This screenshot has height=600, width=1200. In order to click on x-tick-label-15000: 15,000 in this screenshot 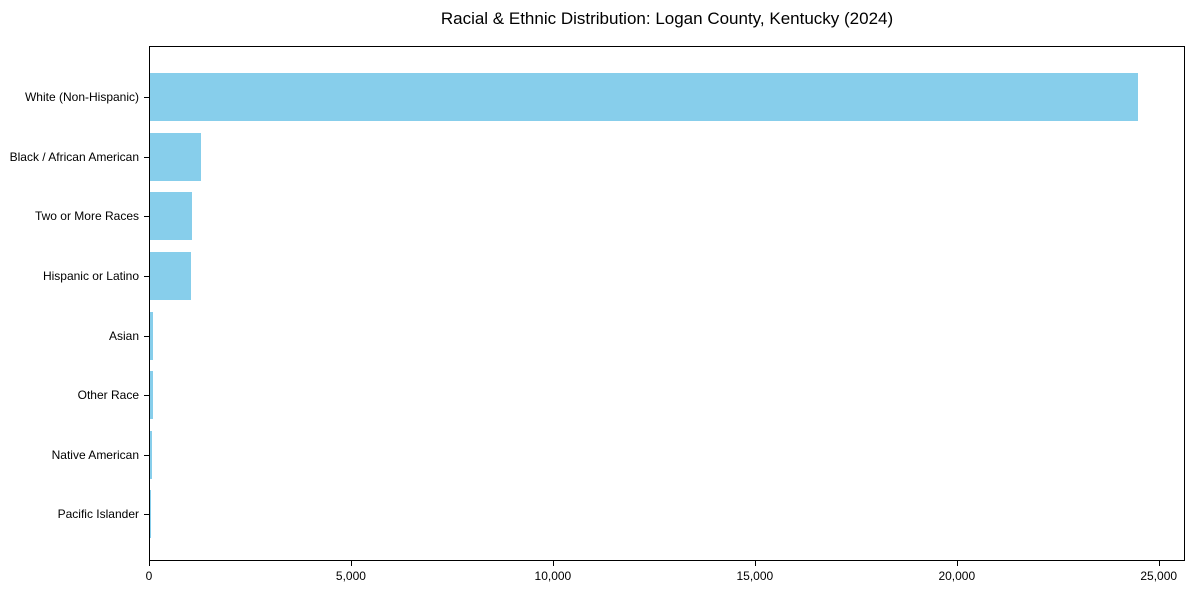, I will do `click(755, 576)`.